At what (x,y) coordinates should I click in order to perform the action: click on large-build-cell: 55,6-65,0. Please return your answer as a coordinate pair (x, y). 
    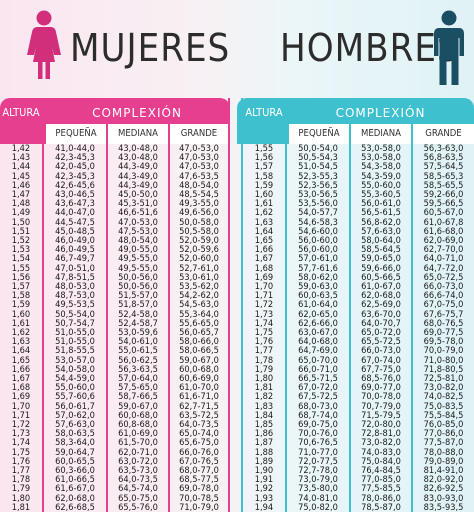
    Looking at the image, I should click on (199, 323).